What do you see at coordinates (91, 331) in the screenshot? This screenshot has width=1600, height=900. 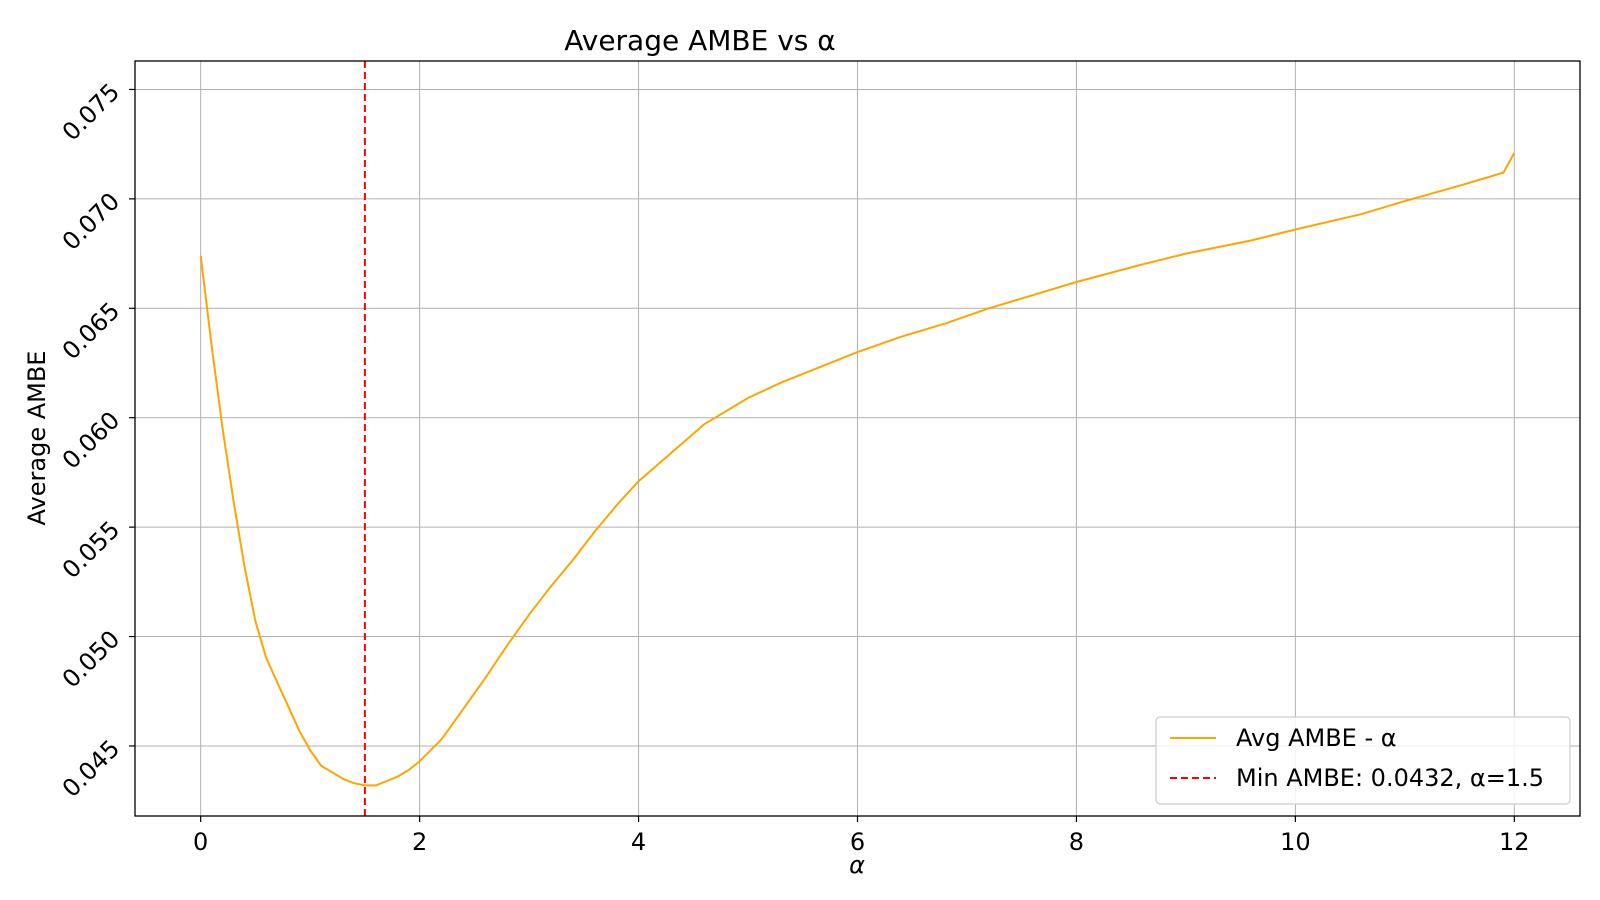 I see `y-tick-label: 0.065` at bounding box center [91, 331].